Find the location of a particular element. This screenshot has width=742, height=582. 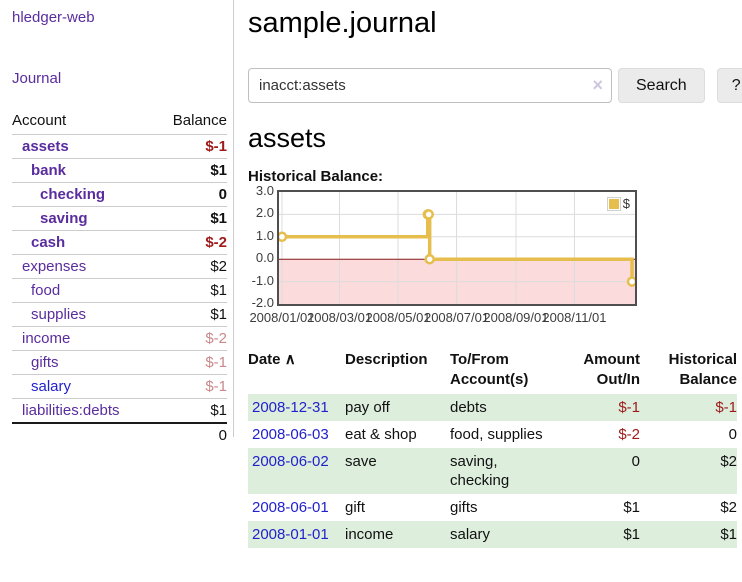

account-row: liabilities:debts $1 is located at coordinates (119, 410).